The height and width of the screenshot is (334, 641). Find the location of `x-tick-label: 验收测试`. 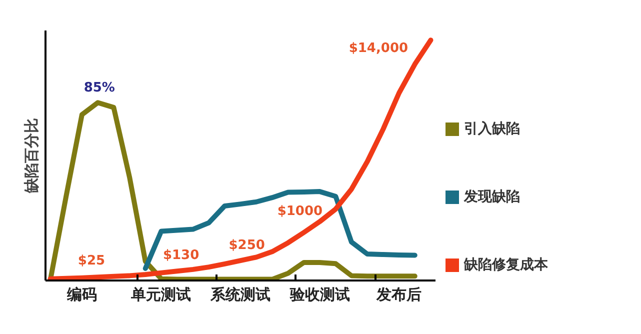

x-tick-label: 验收测试 is located at coordinates (319, 295).